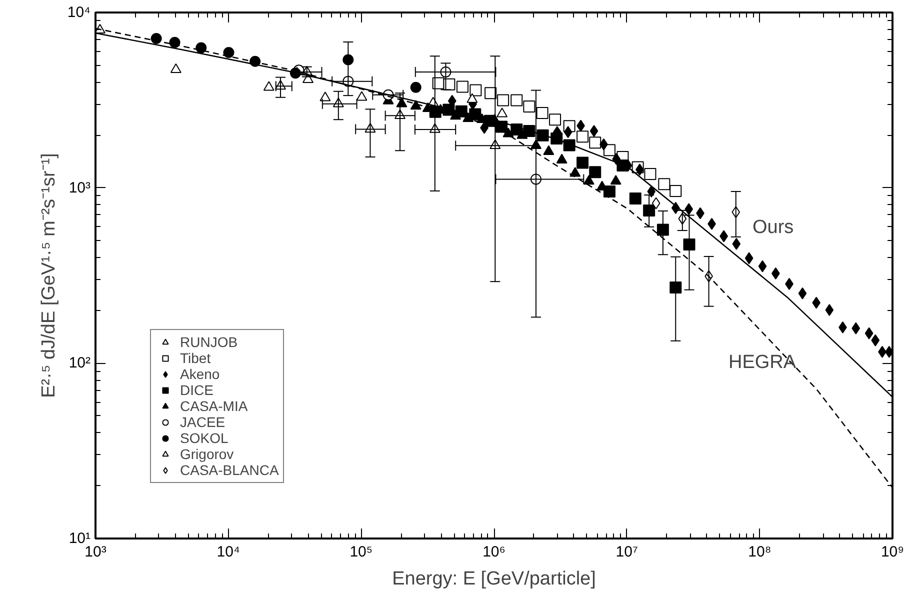 This screenshot has height=602, width=918. What do you see at coordinates (214, 406) in the screenshot?
I see `legend-label: CASA-MIA` at bounding box center [214, 406].